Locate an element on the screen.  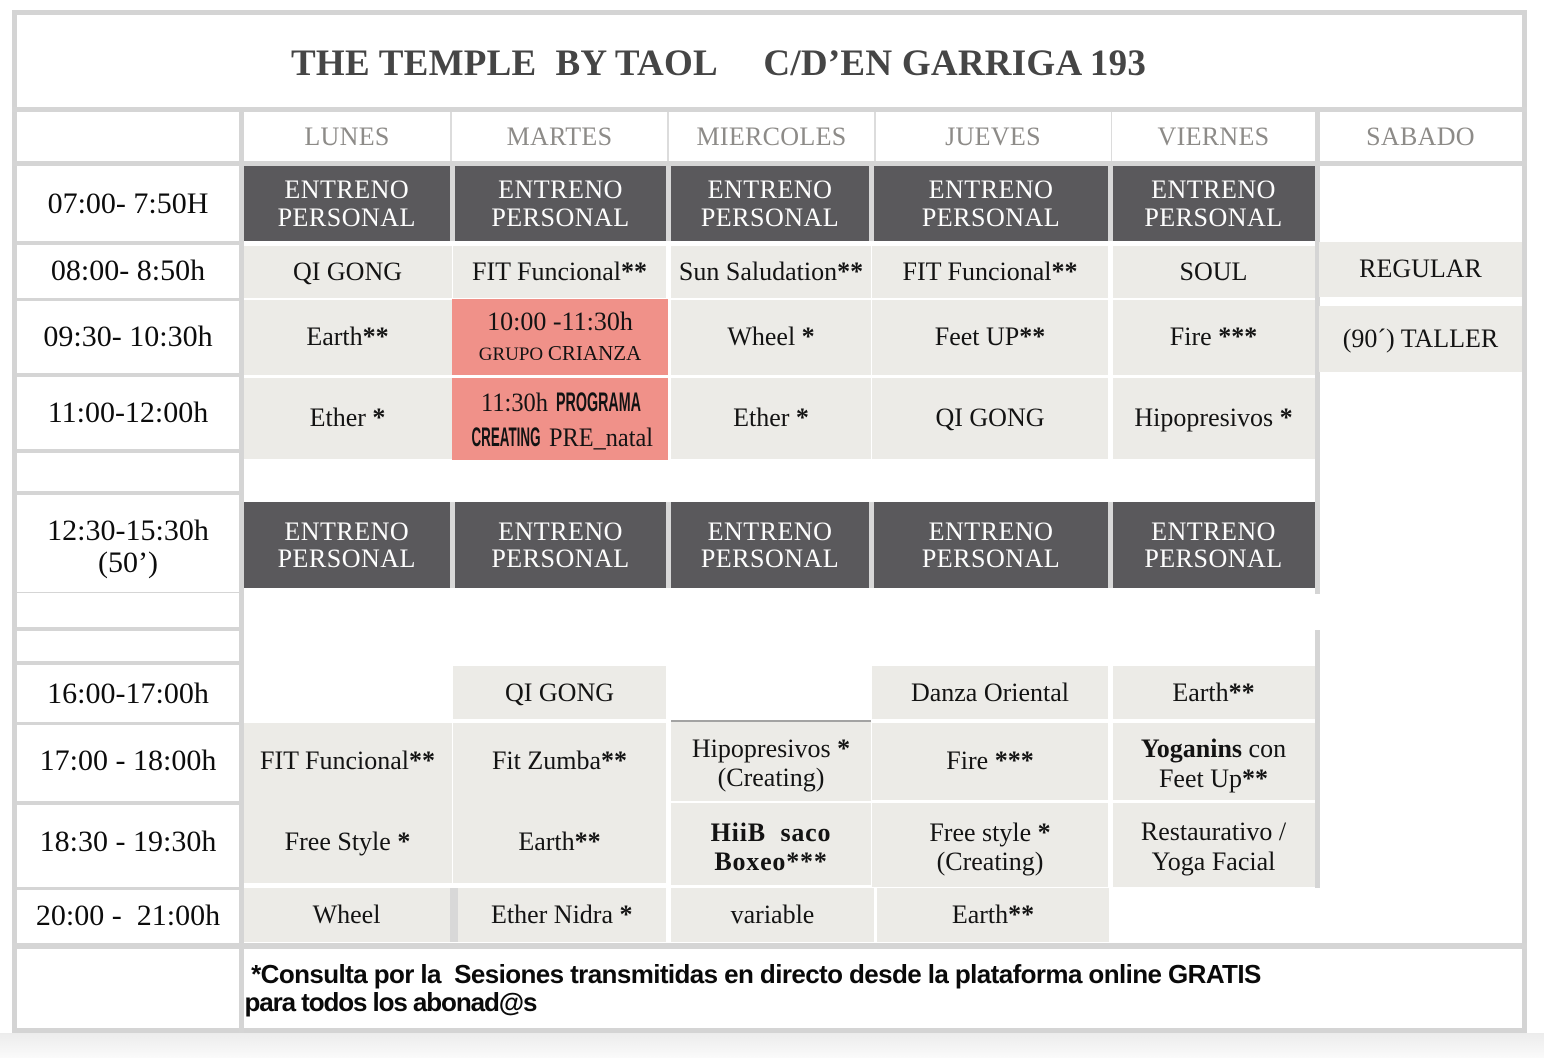
svg-text: PRE_natal is located at coordinates (601, 437).